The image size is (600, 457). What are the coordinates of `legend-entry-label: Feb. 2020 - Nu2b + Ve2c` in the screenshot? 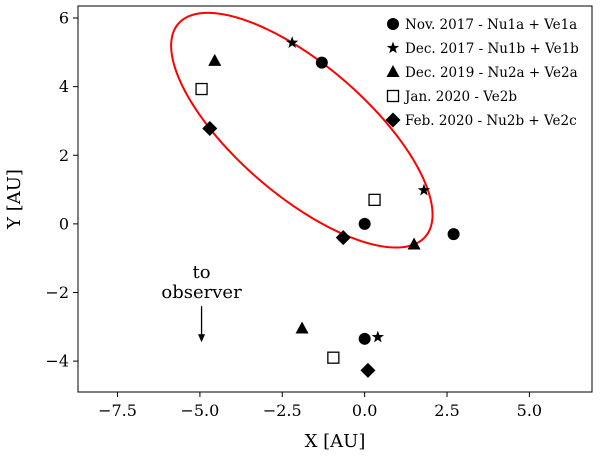 It's located at (491, 121).